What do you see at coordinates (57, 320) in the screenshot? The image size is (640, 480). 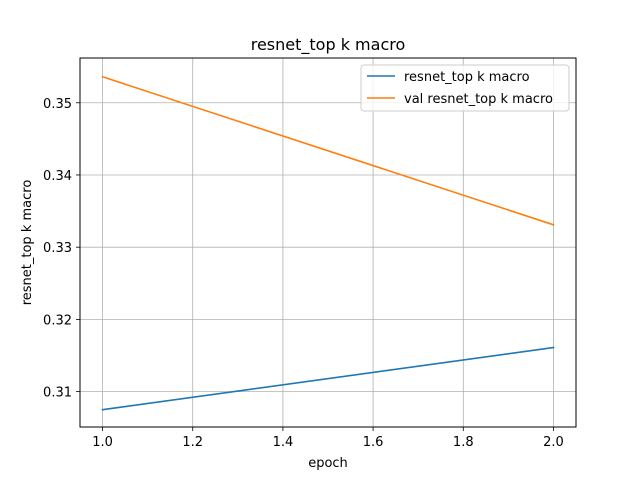 I see `y-tick-label: 0.32` at bounding box center [57, 320].